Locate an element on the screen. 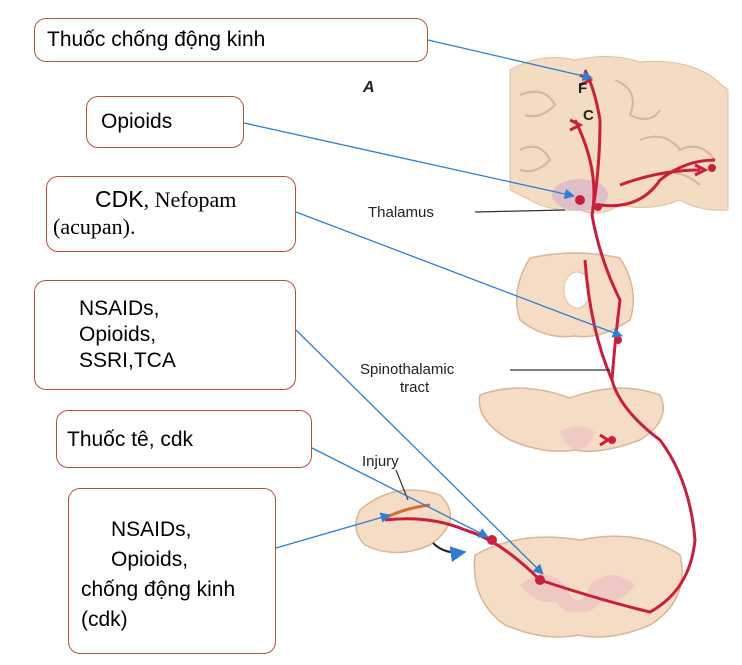 This screenshot has height=665, width=742. opioids-text: Opioids is located at coordinates (137, 121).